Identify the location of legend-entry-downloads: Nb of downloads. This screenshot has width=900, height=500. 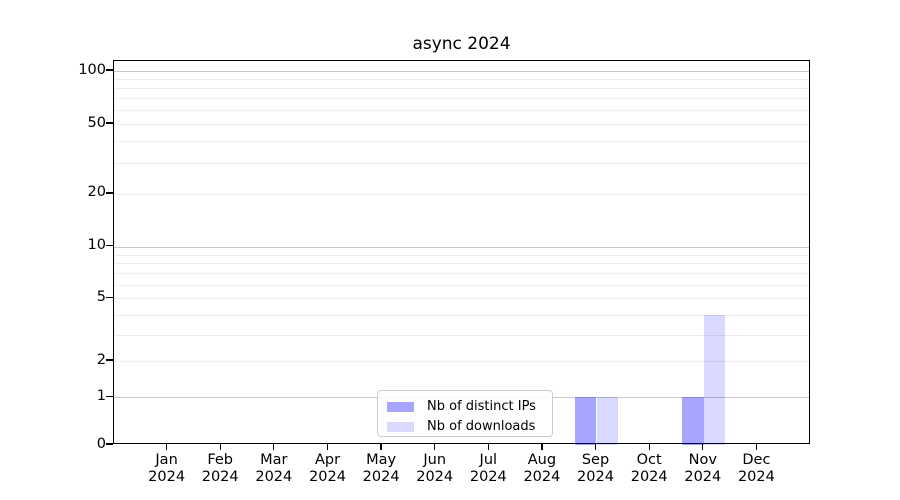
(464, 426).